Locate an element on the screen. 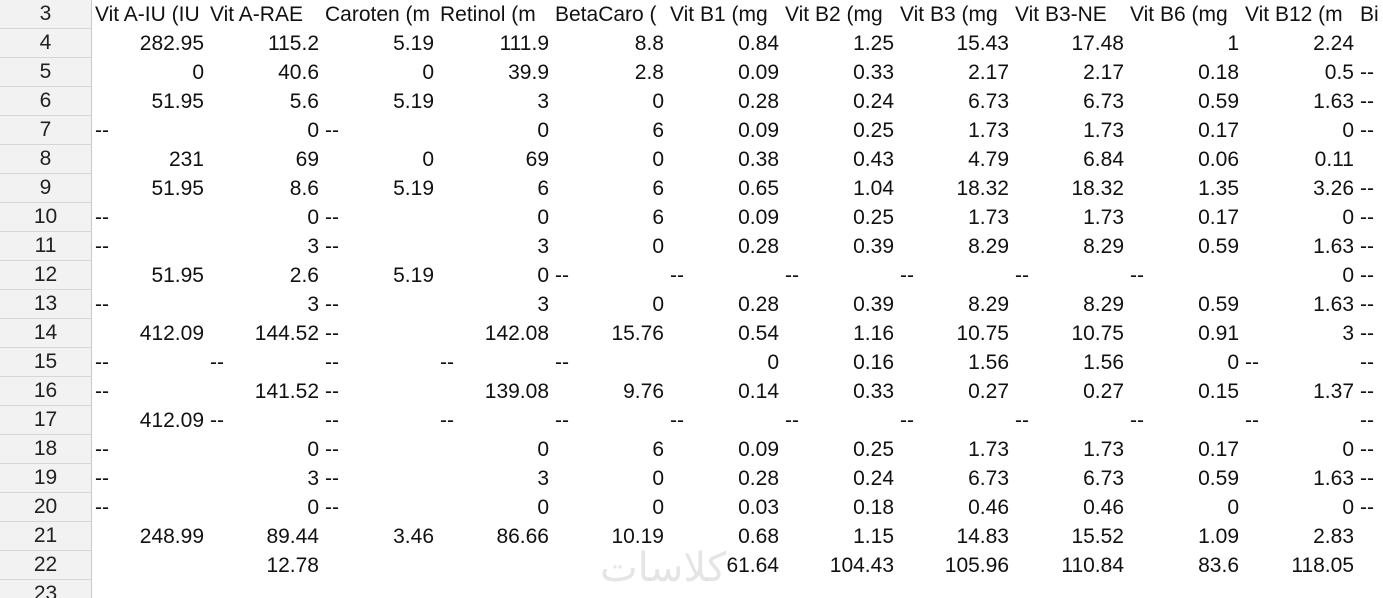 This screenshot has width=1383, height=598. row-header: 23 is located at coordinates (46, 589).